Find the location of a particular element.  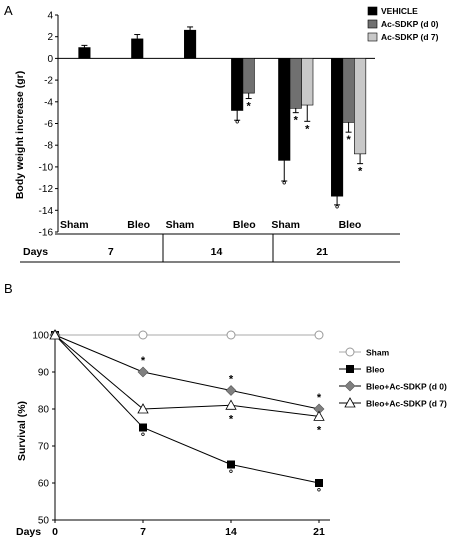

chart-a-day-label: 7 is located at coordinates (111, 252).